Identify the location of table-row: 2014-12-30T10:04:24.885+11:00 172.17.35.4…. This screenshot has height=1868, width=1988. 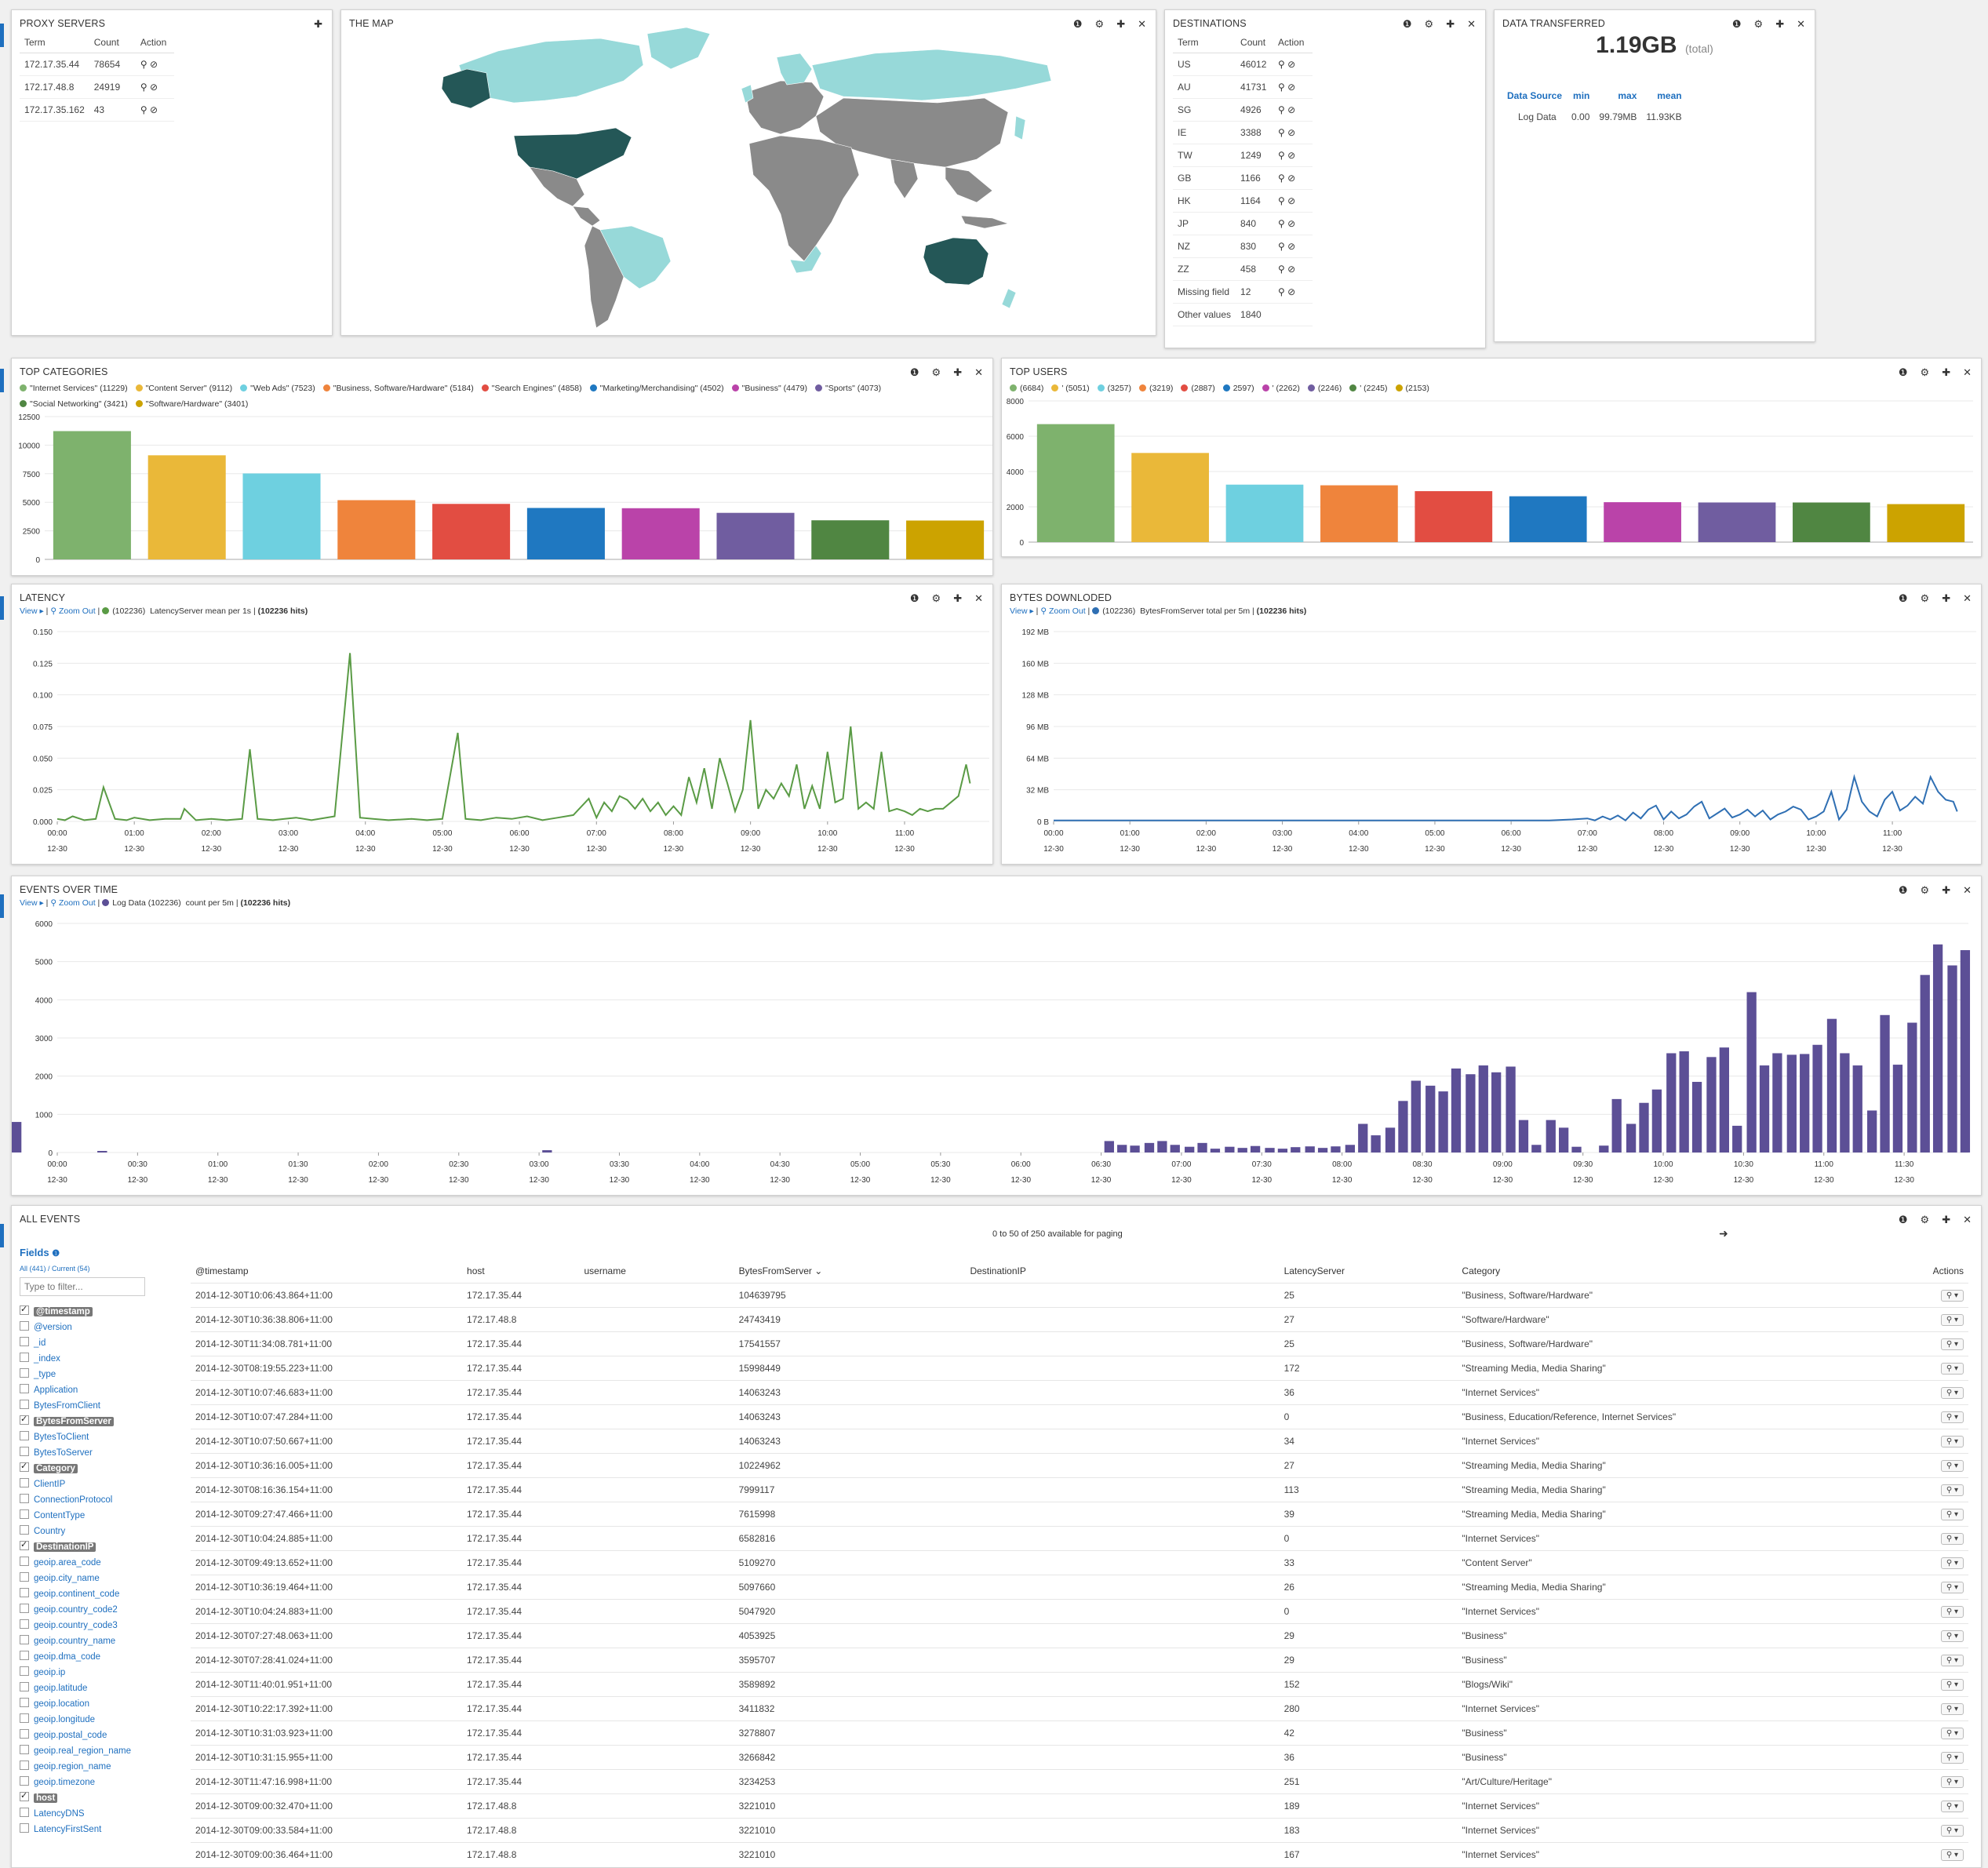
(1079, 1538).